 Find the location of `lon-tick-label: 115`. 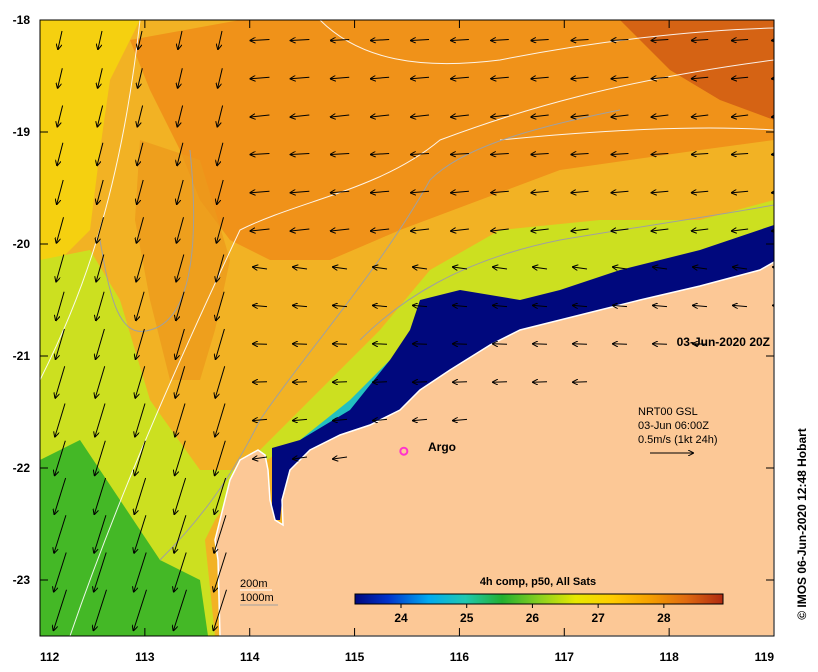

lon-tick-label: 115 is located at coordinates (355, 657).